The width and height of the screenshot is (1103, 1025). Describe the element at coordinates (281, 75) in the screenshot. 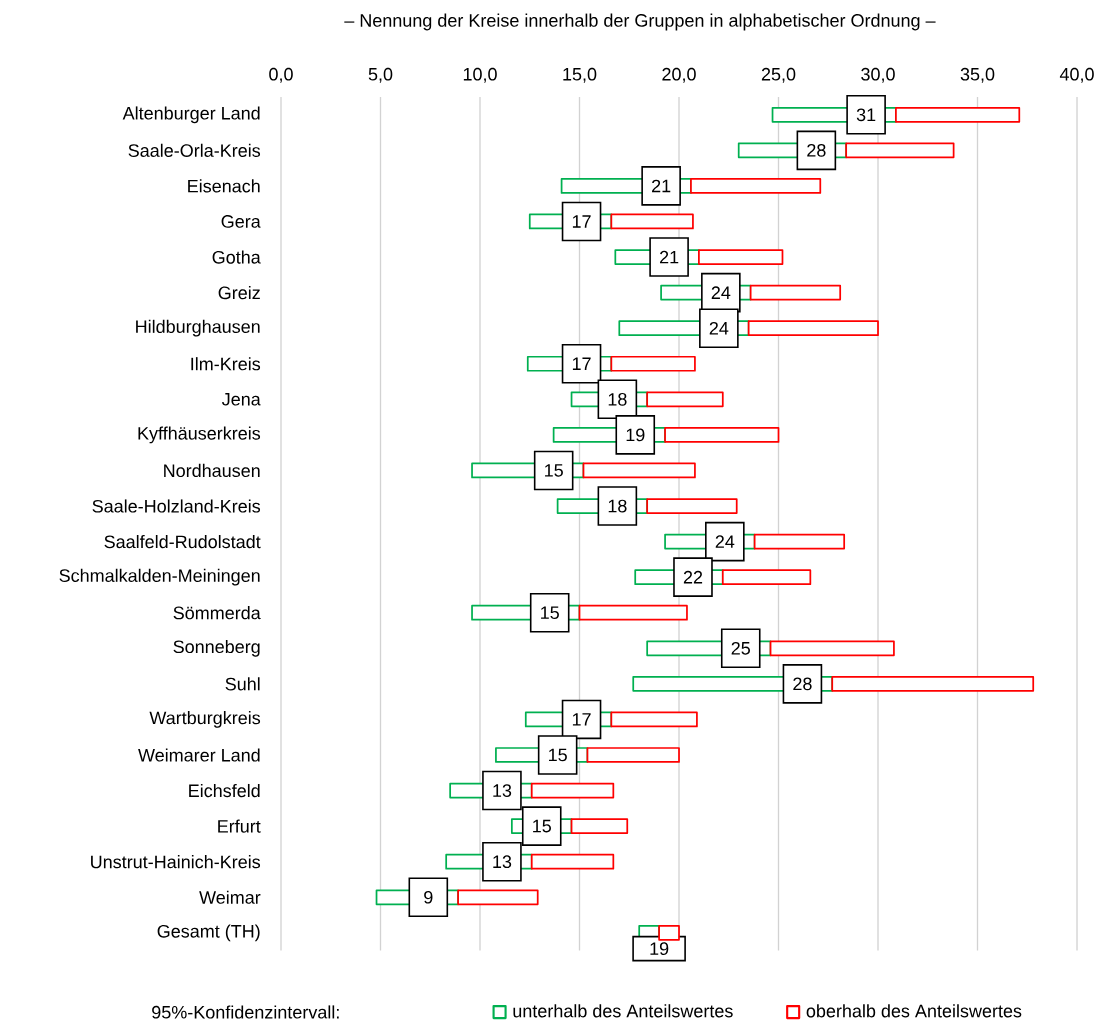

I see `x-tick-label: 0,0` at that location.